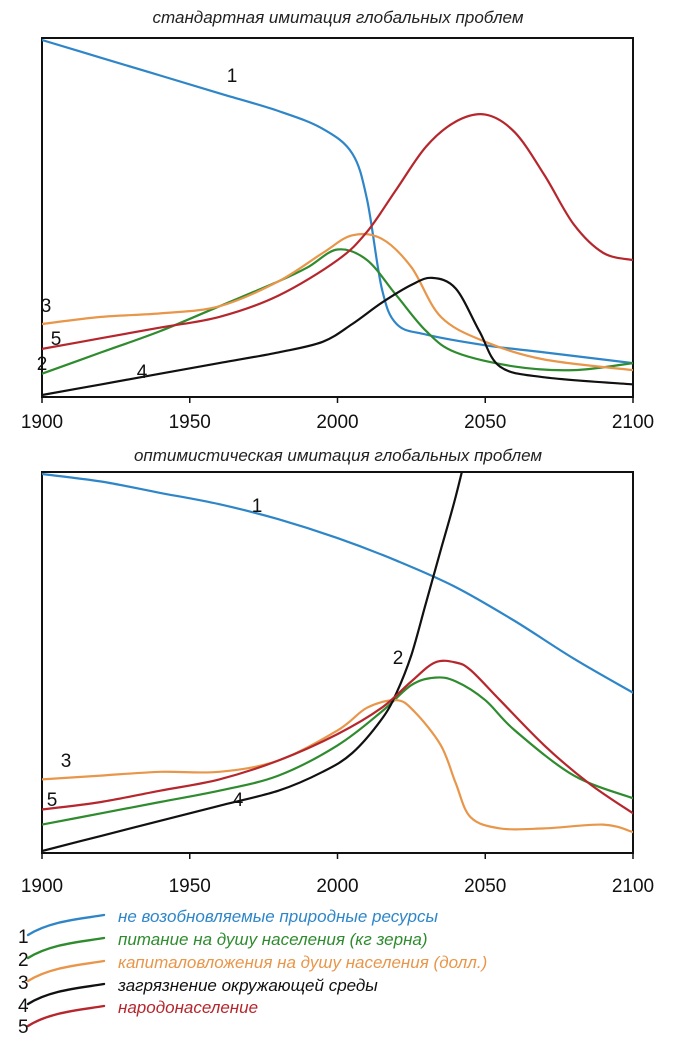 The height and width of the screenshot is (1055, 675). Describe the element at coordinates (248, 985) in the screenshot. I see `legend-label-pollution: загрязнение окружающей среды` at that location.